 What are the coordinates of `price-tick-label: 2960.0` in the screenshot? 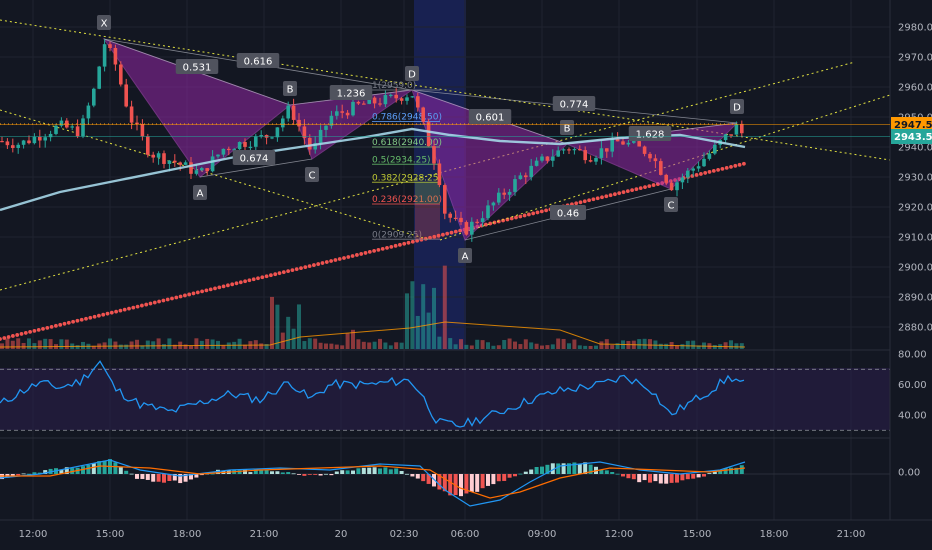 It's located at (915, 88).